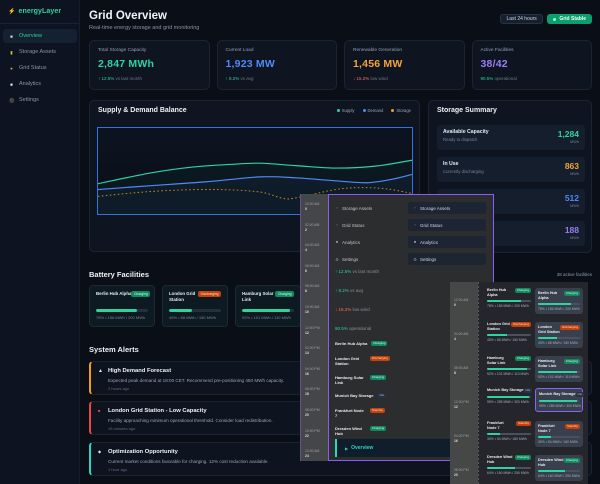 The height and width of the screenshot is (484, 600). What do you see at coordinates (40, 52) in the screenshot?
I see `sidebar-item-storage-assets: ▮ Storage Assets` at bounding box center [40, 52].